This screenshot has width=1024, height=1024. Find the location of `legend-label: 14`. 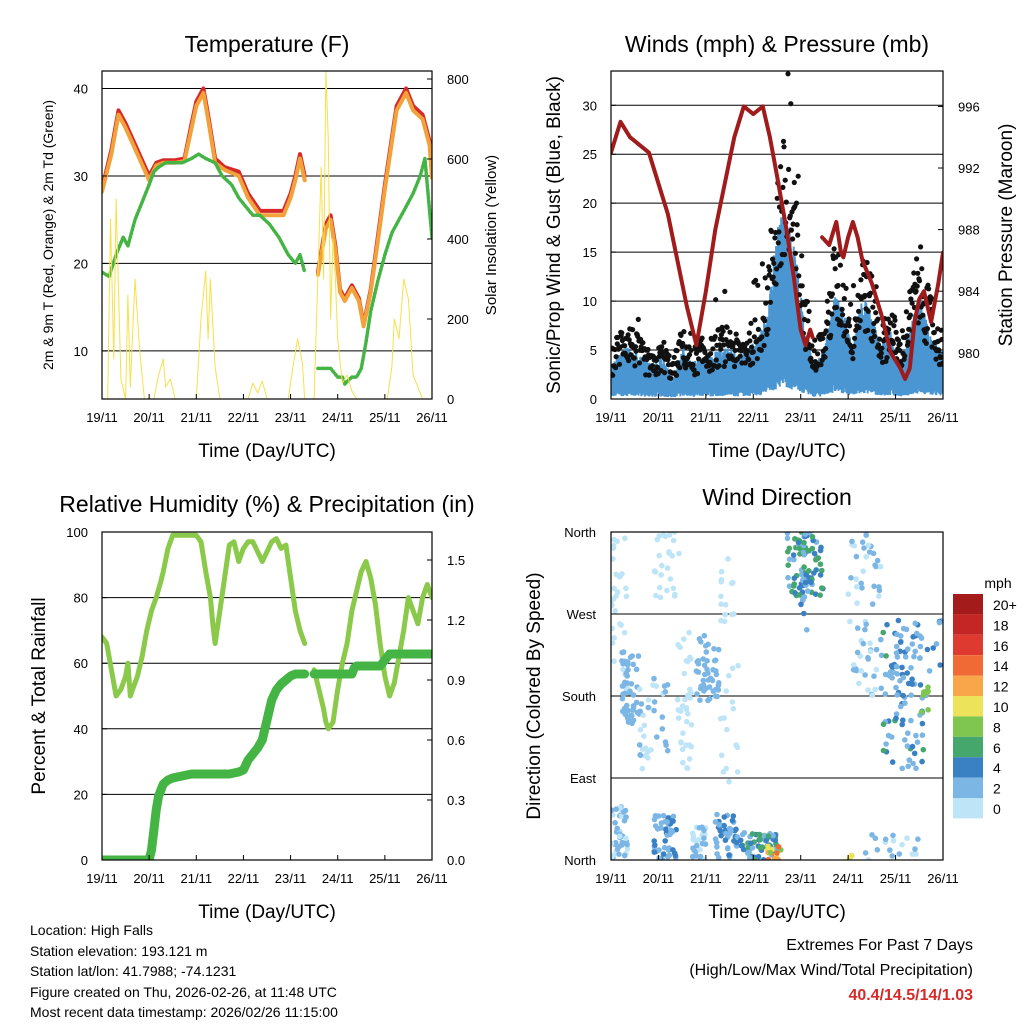

legend-label: 14 is located at coordinates (1001, 666).